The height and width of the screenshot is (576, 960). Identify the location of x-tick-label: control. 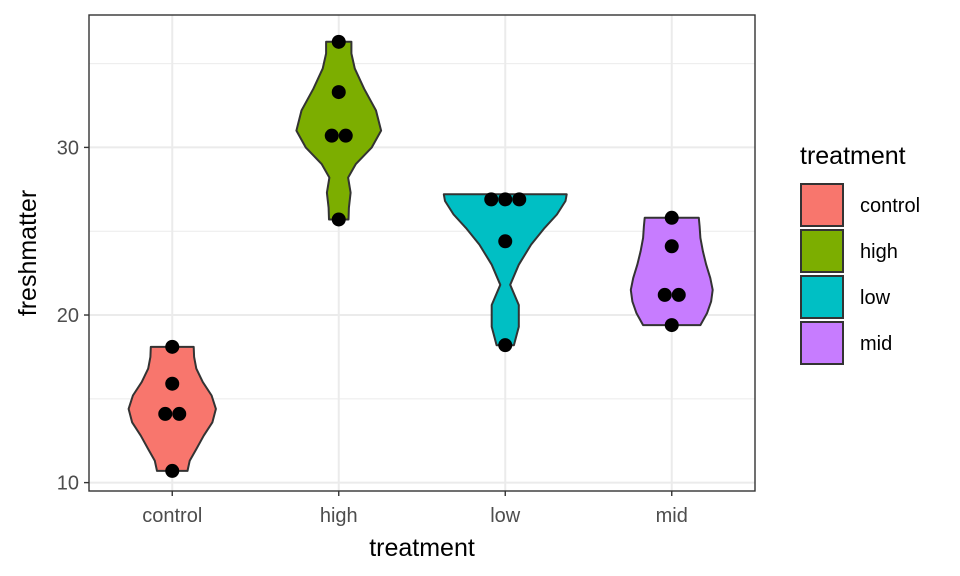
(172, 516).